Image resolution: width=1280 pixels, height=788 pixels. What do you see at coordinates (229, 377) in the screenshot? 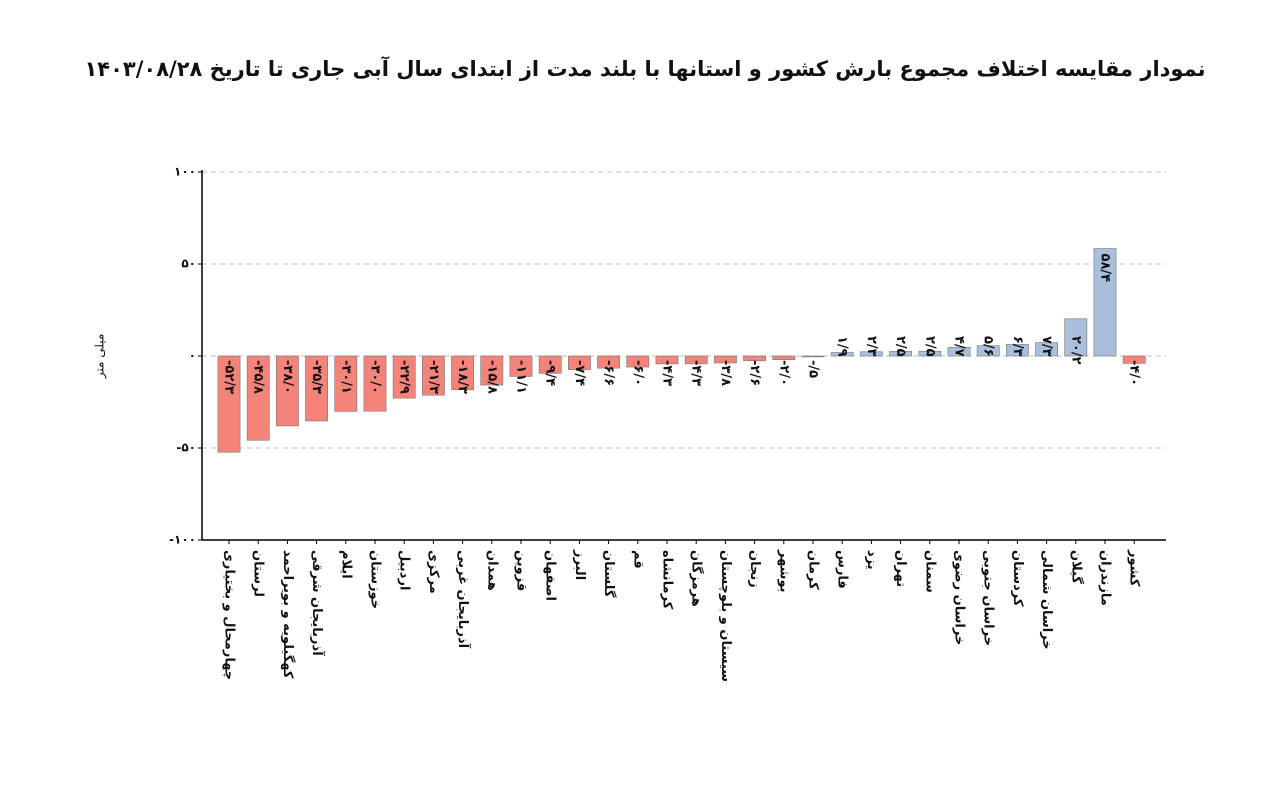
I see `value-label: -۵۲/۳` at bounding box center [229, 377].